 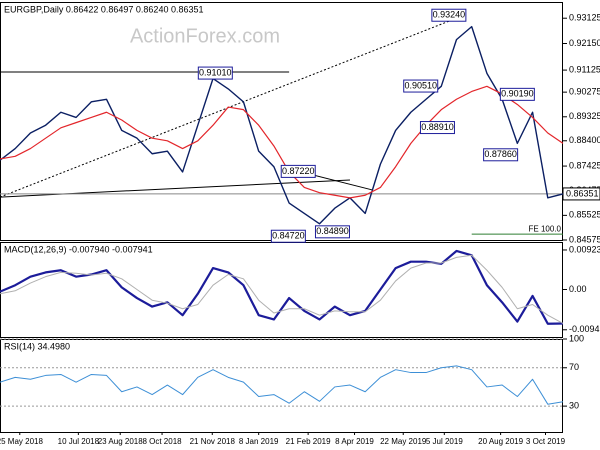 I want to click on y-tick-label: 0.89325, so click(x=584, y=116).